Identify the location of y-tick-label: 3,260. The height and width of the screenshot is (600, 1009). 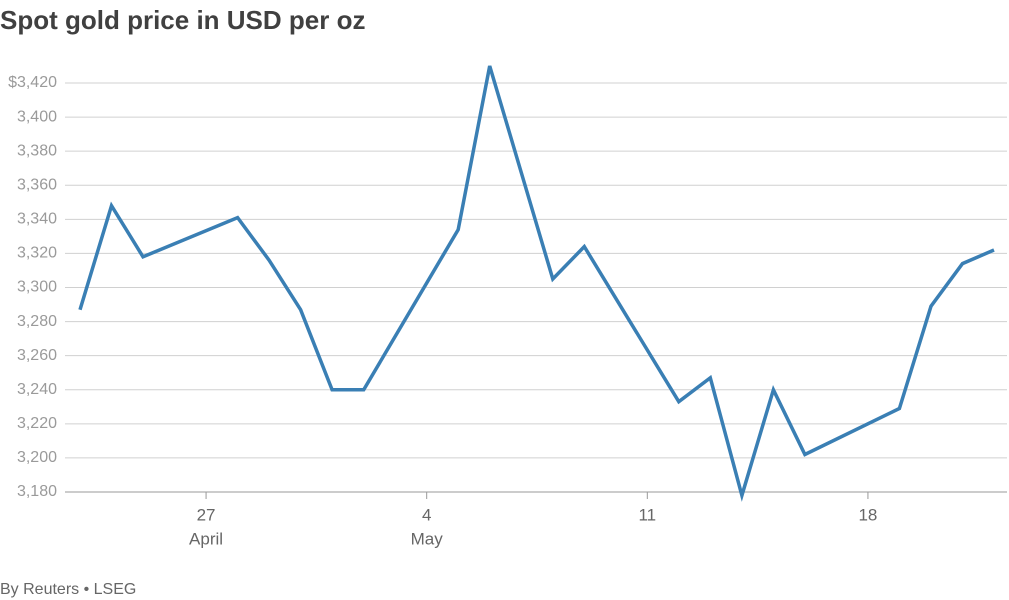
(37, 355).